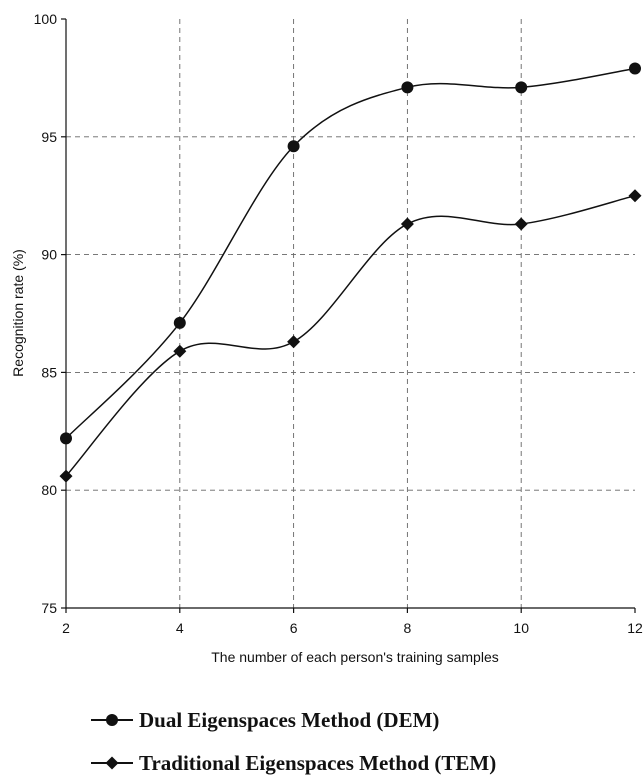 The width and height of the screenshot is (644, 777). Describe the element at coordinates (112, 720) in the screenshot. I see `legend-marker-circle` at that location.